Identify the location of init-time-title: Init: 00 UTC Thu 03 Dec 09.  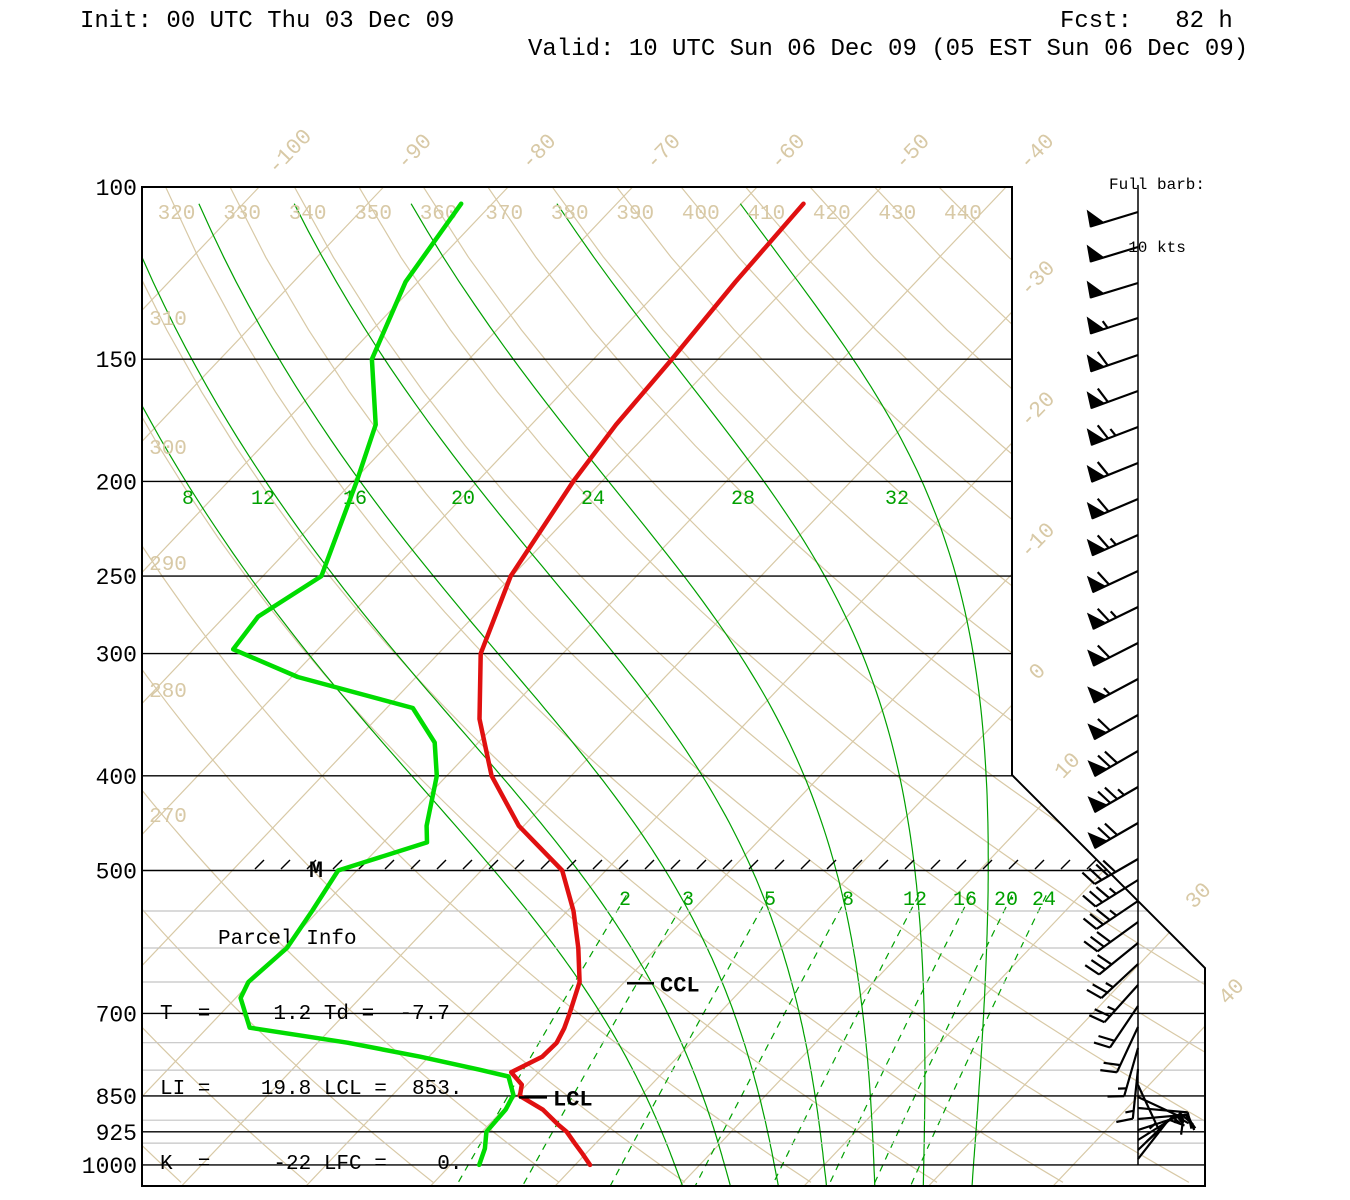
(267, 21).